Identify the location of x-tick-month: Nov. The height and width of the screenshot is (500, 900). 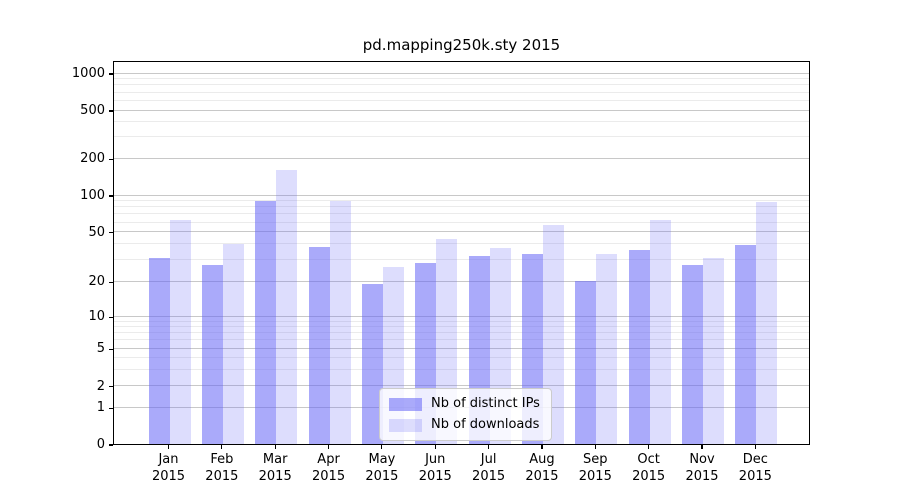
(702, 459).